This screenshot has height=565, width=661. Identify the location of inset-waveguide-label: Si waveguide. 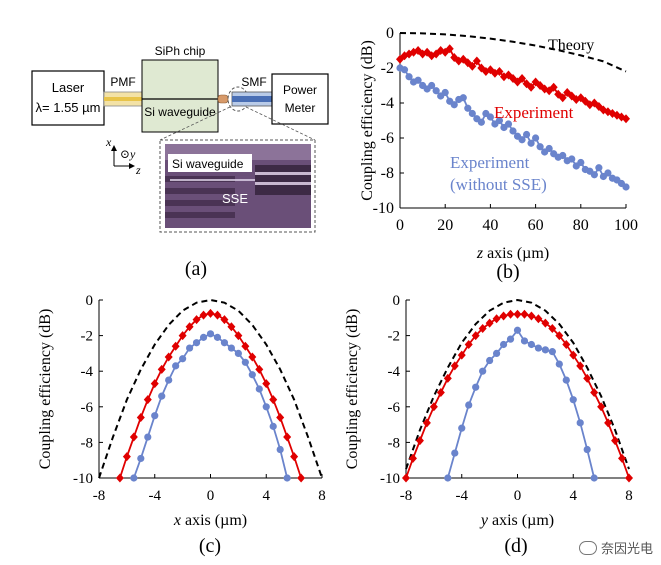
(208, 164).